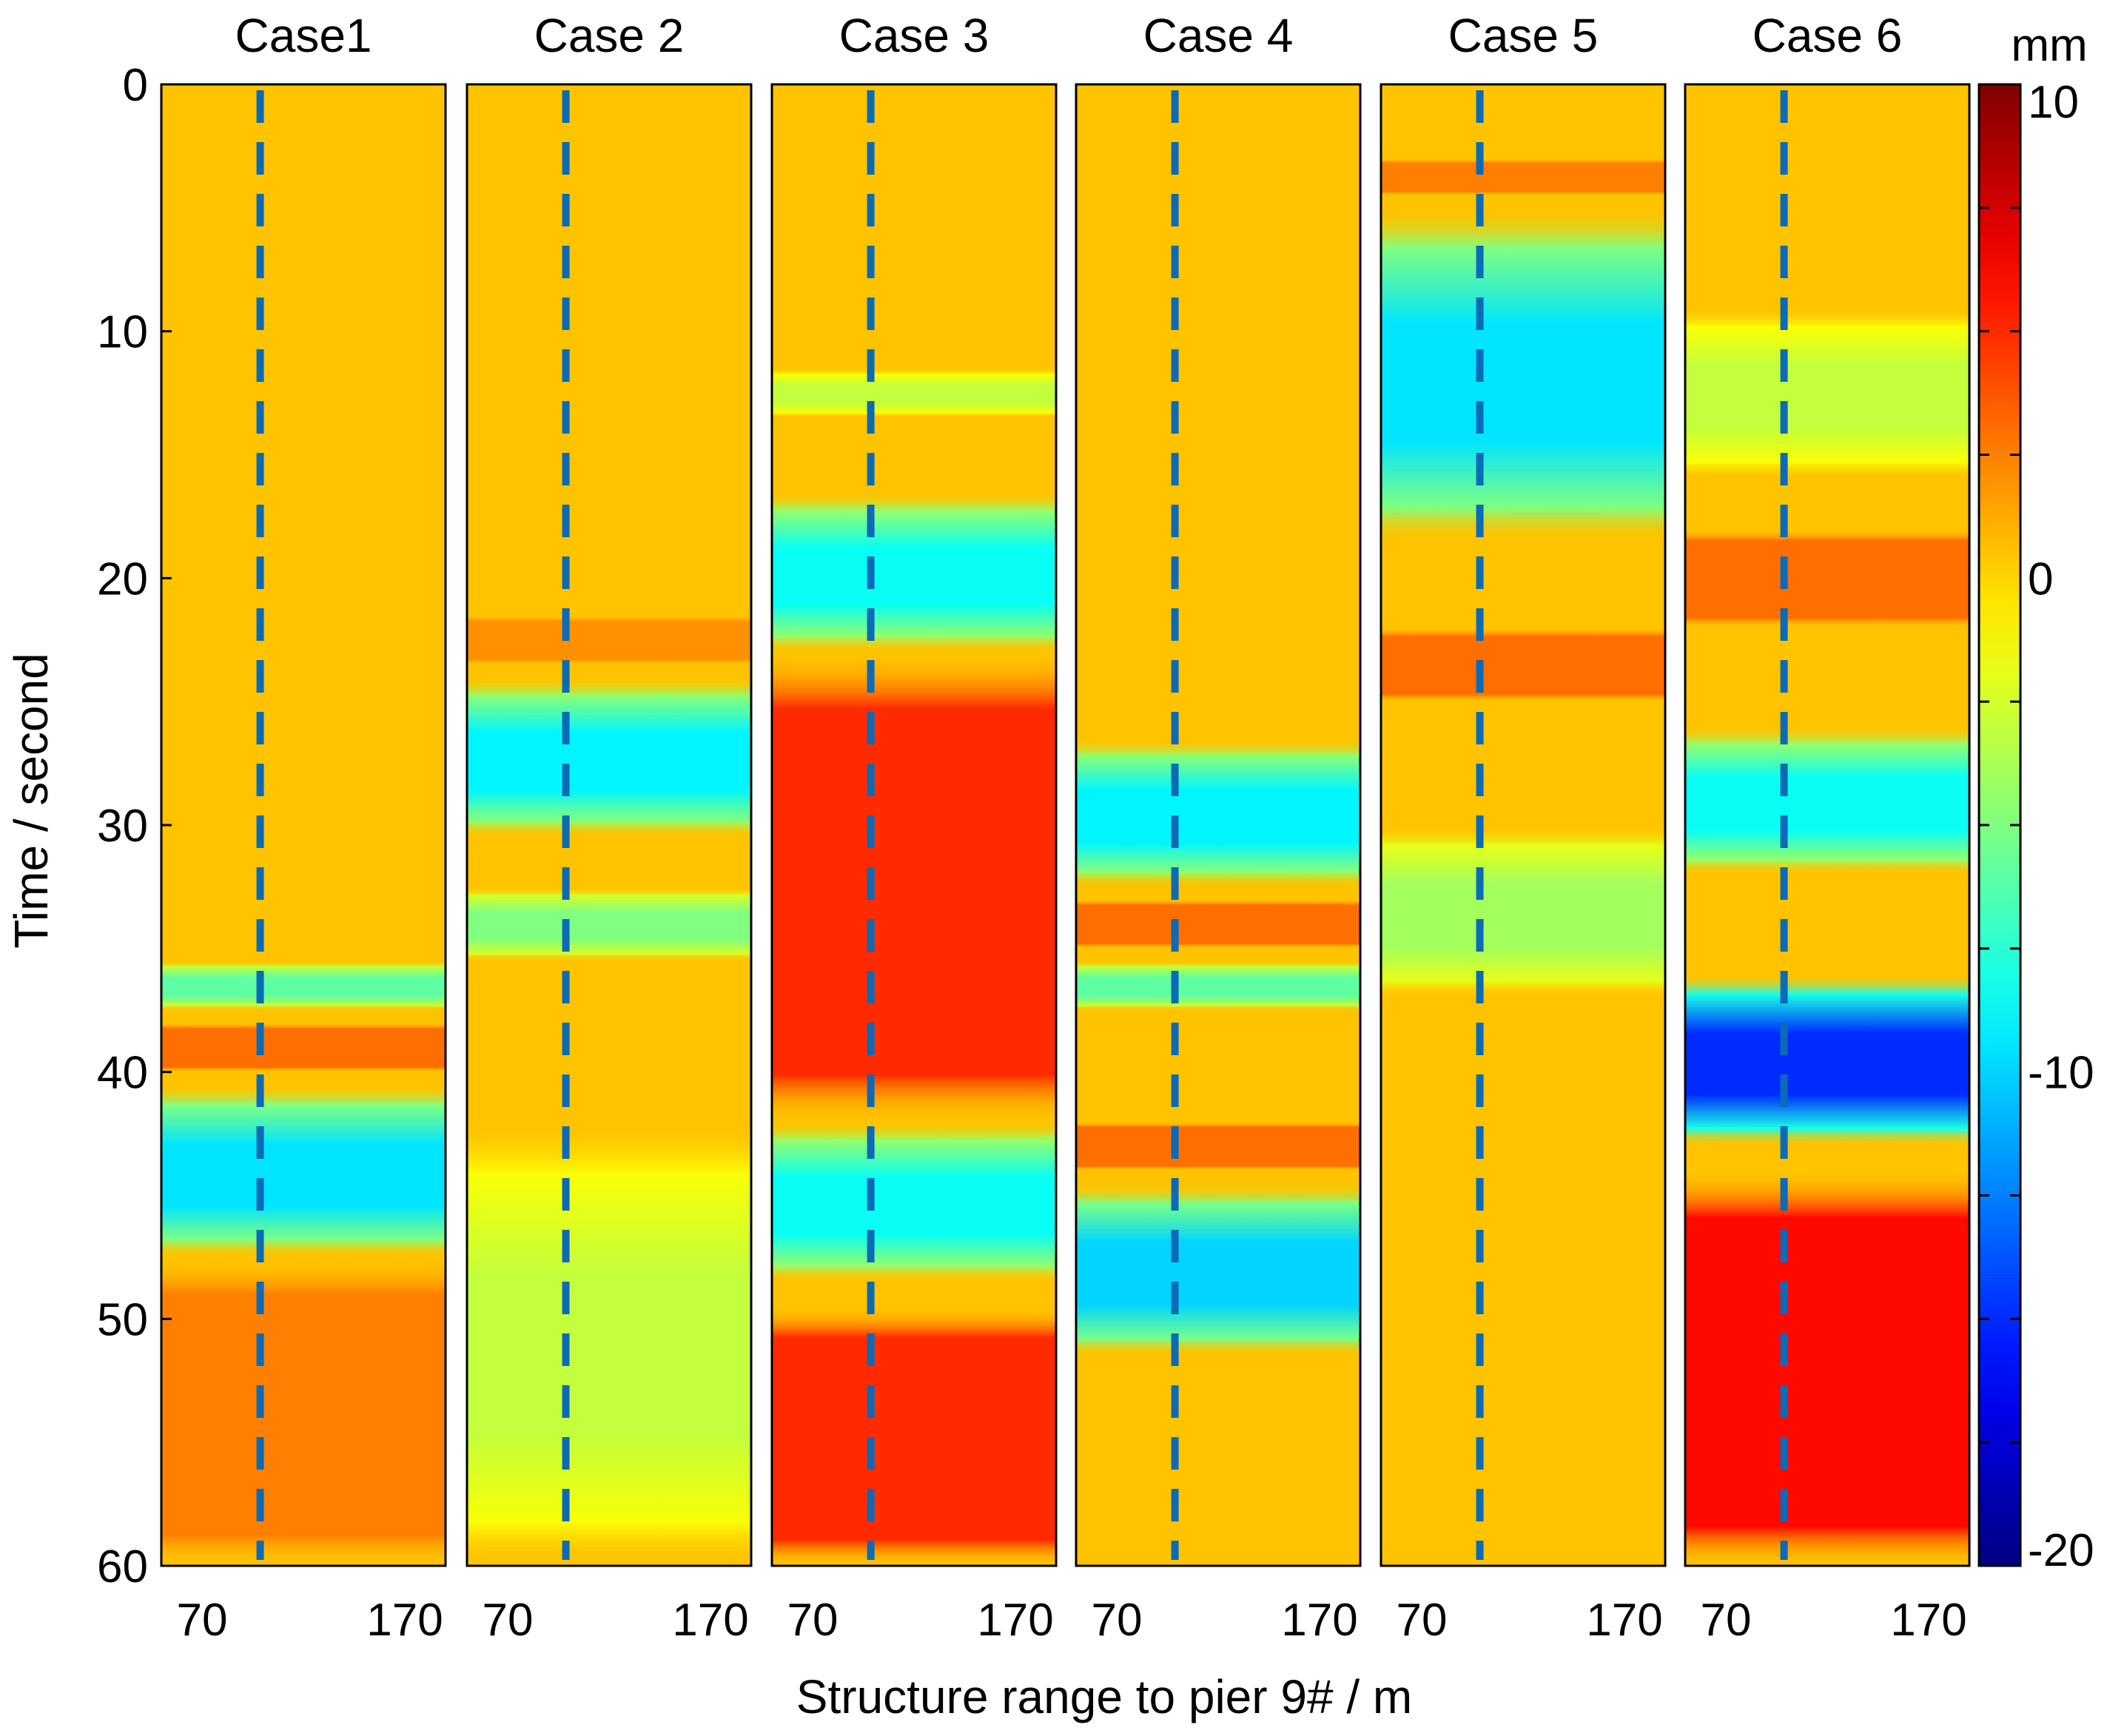 The image size is (2127, 1736). I want to click on panel-2: Case 2 70 170, so click(609, 828).